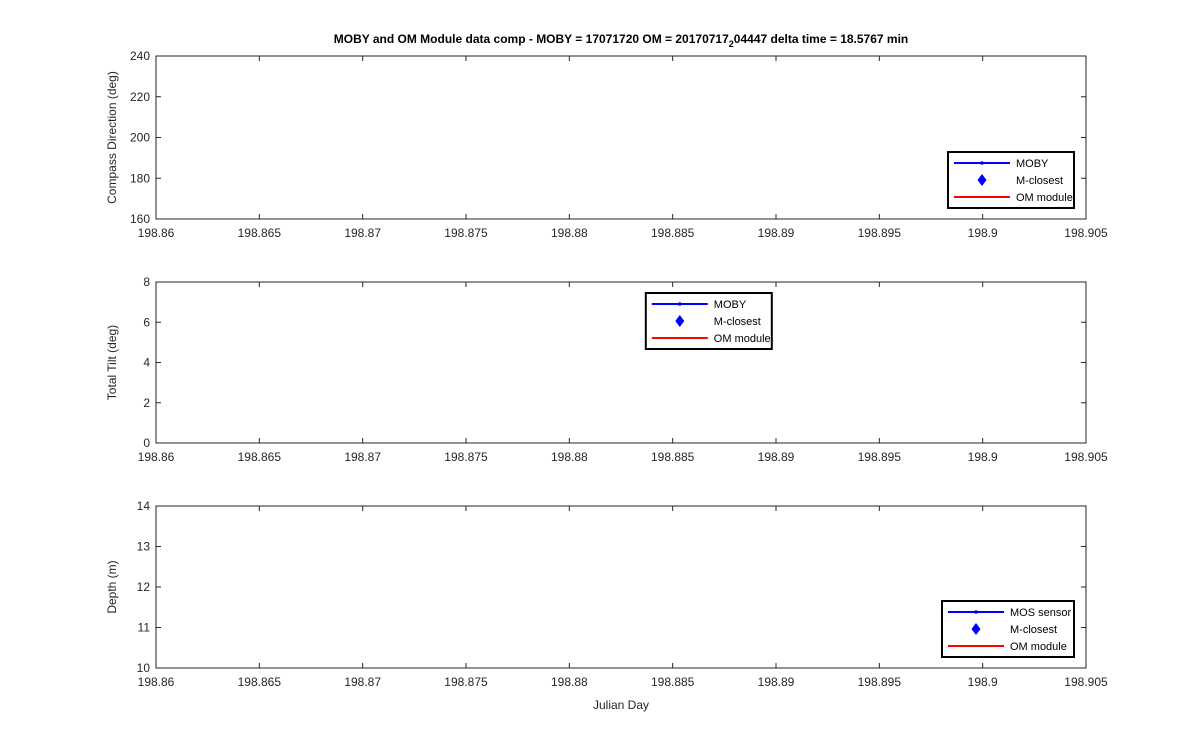 The width and height of the screenshot is (1200, 750). Describe the element at coordinates (112, 137) in the screenshot. I see `y-axis-label: Compass Direction (deg)` at that location.